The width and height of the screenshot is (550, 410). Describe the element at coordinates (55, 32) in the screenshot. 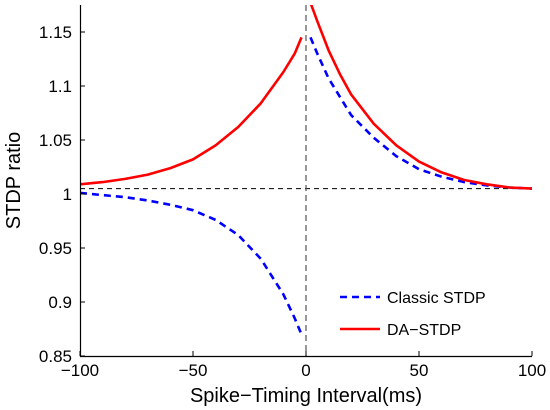

I see `y-tick-label: 1.15` at that location.